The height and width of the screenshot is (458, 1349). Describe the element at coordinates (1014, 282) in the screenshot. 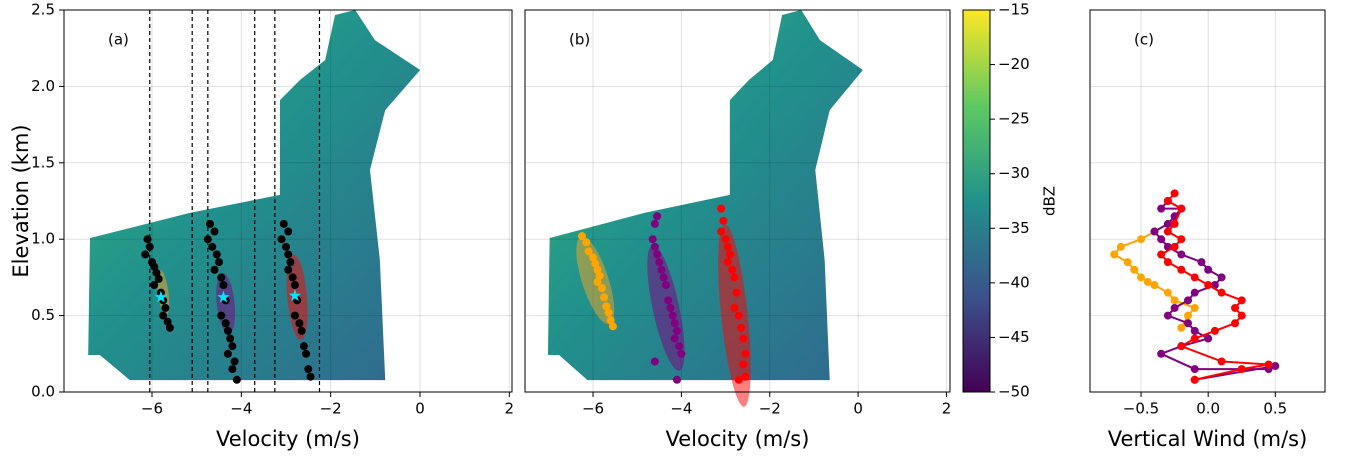

I see `colorbar-tick-label: −40` at that location.